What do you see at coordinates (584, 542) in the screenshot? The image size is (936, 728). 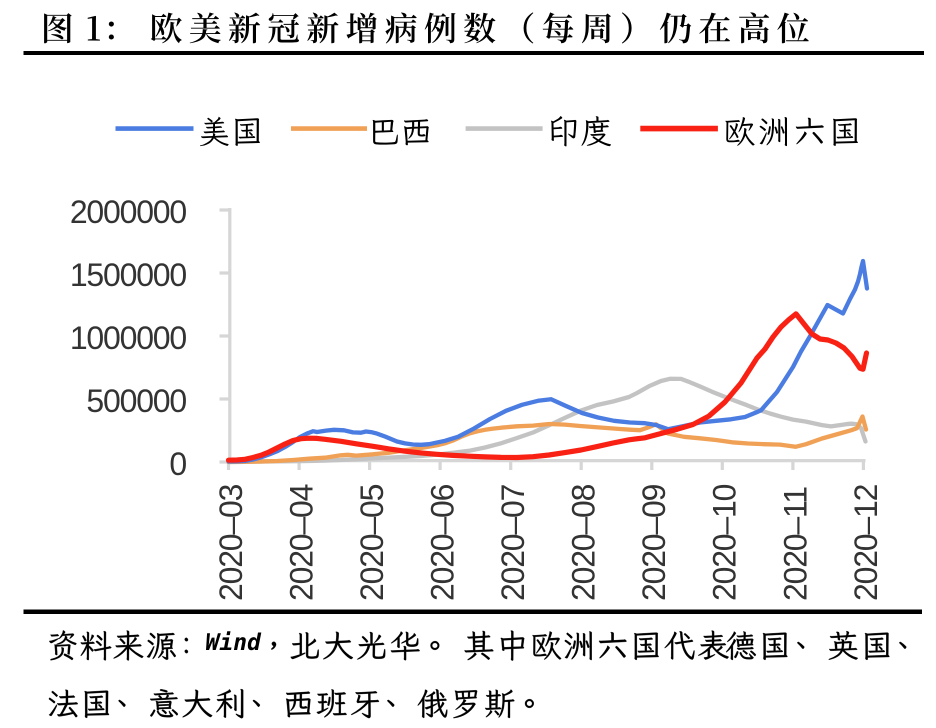 I see `svg-text: 2020–08` at bounding box center [584, 542].